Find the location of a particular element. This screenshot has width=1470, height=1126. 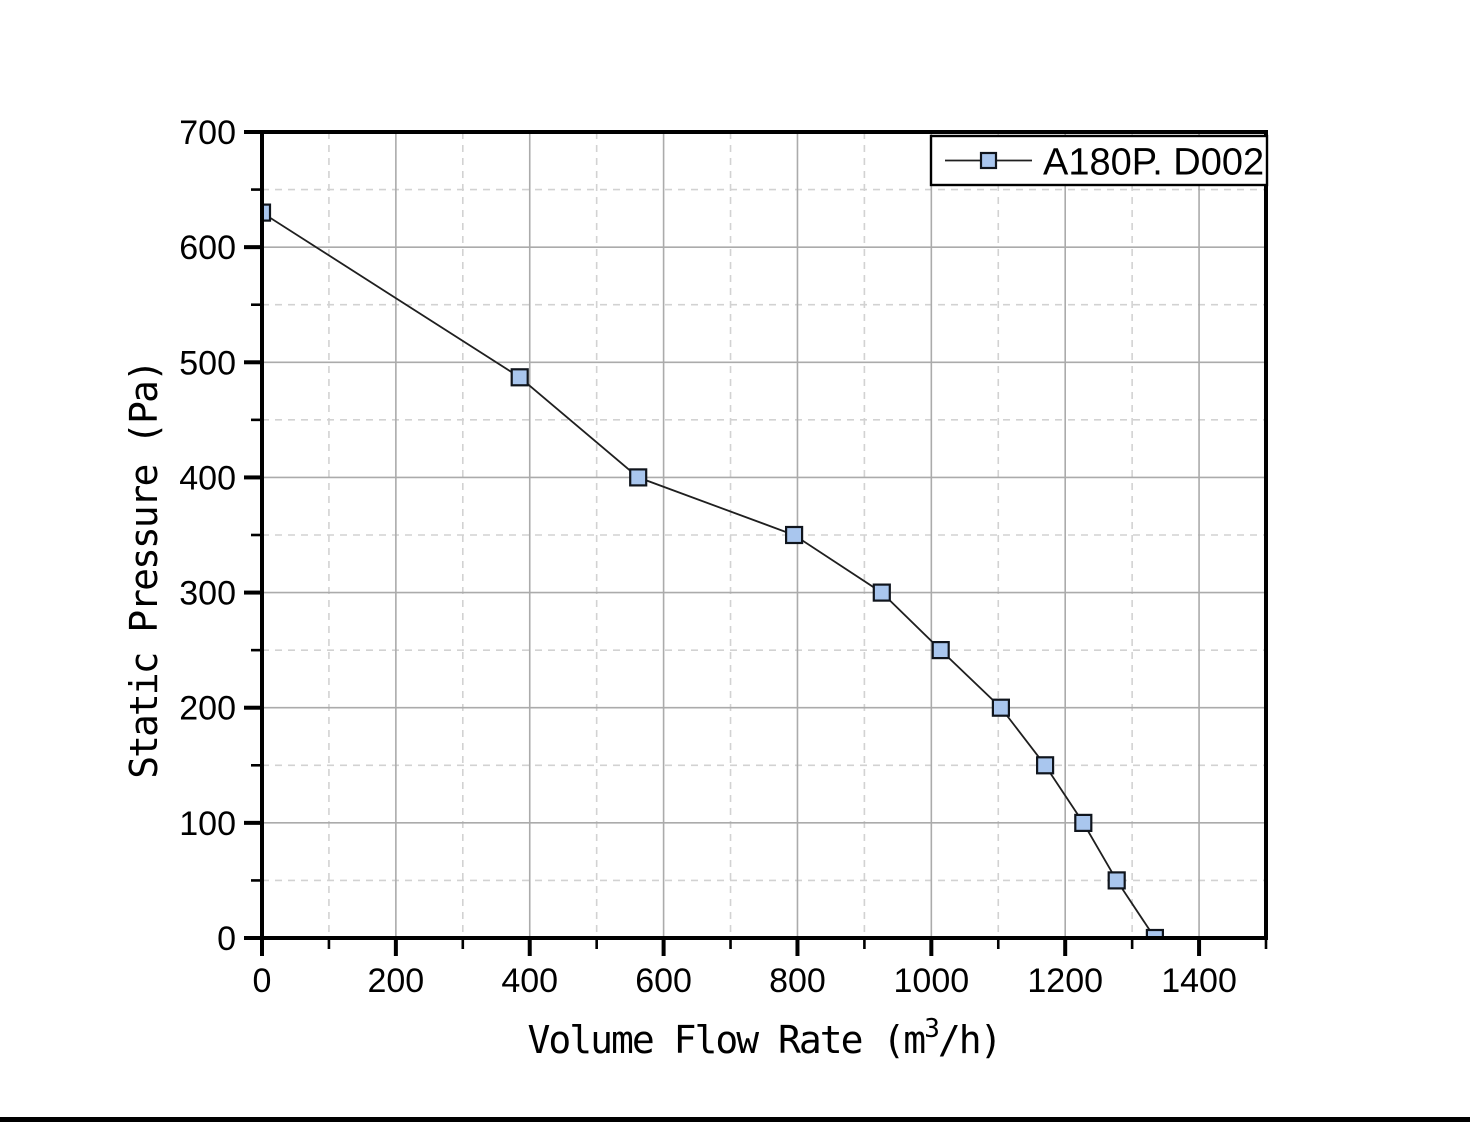

x-axis-title: Volume Flow Rate (m3/h) is located at coordinates (764, 1038).